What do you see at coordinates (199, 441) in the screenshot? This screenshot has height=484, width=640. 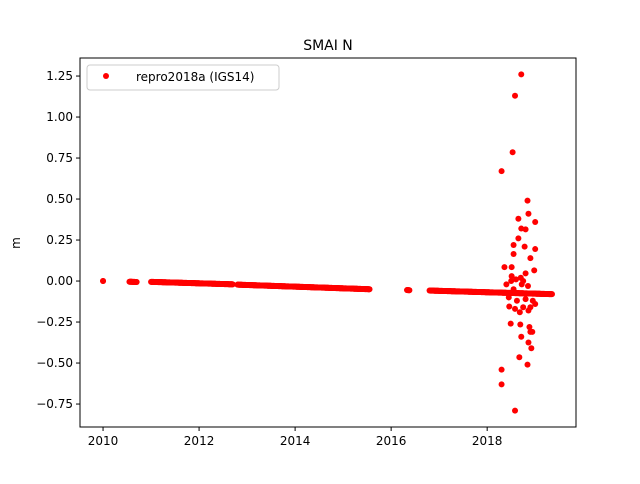 I see `x-tick-label: 2012` at bounding box center [199, 441].